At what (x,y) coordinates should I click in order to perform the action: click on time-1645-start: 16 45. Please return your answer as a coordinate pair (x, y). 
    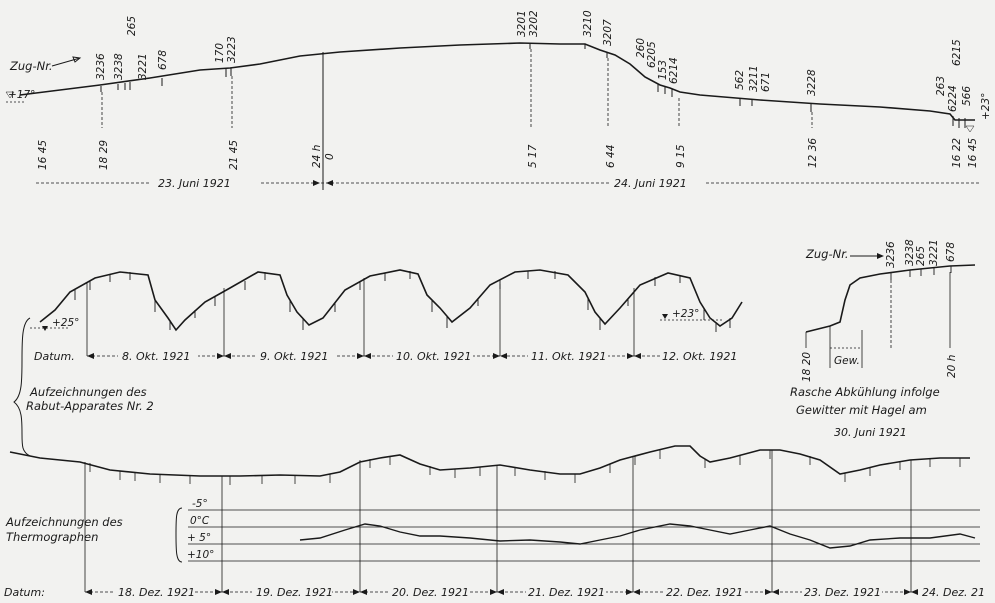
    Looking at the image, I should click on (43, 155).